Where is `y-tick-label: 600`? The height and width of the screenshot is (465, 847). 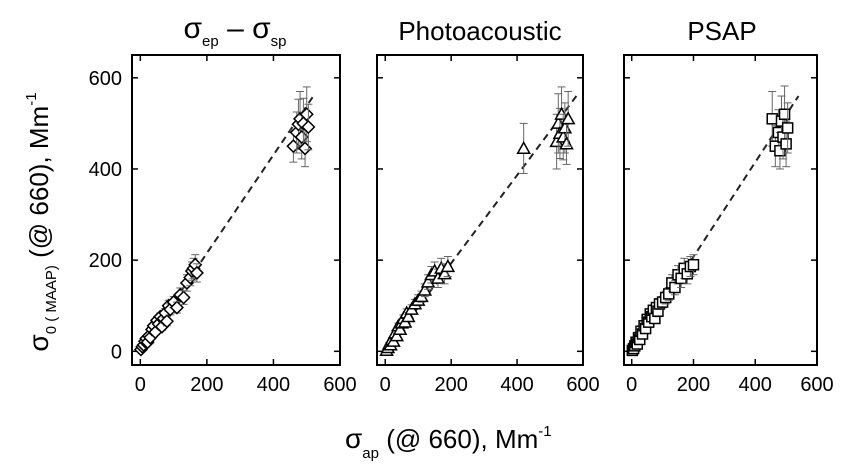 y-tick-label: 600 is located at coordinates (105, 79).